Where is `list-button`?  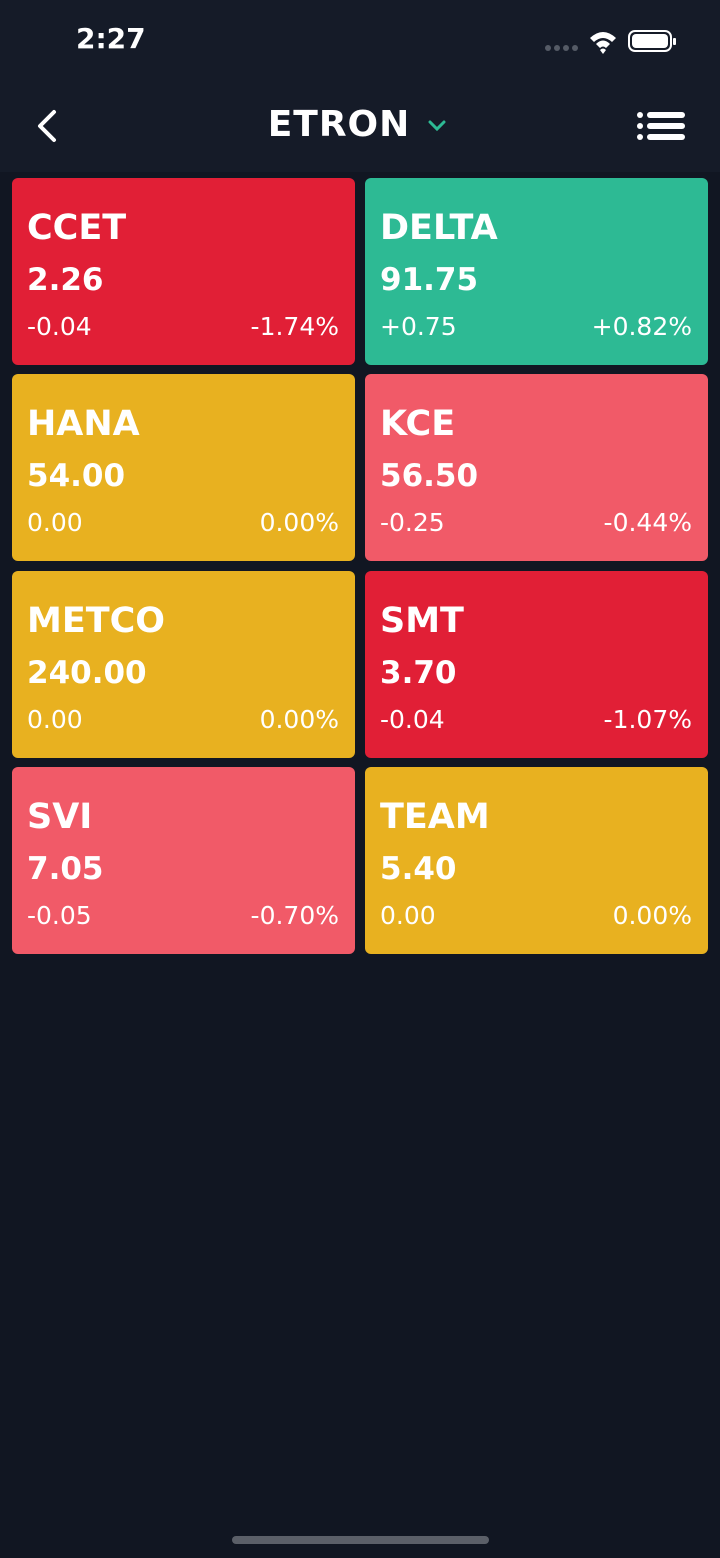
list-button is located at coordinates (661, 127).